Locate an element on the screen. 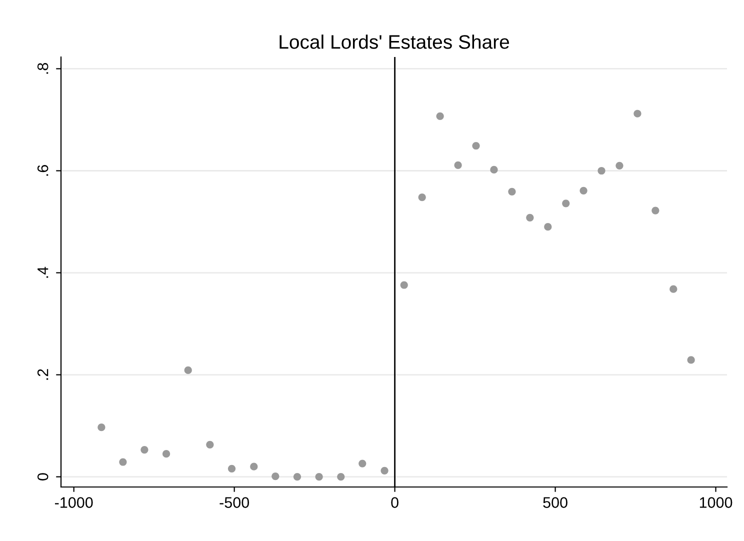 This screenshot has width=744, height=541. x-tick-label: -1000 is located at coordinates (73, 502).